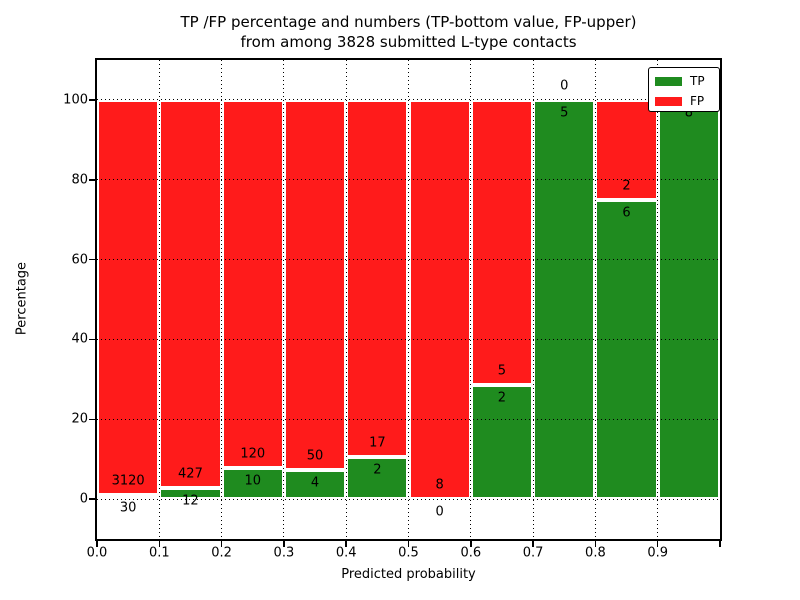 The width and height of the screenshot is (800, 600). I want to click on fp-count-label: 5, so click(502, 371).